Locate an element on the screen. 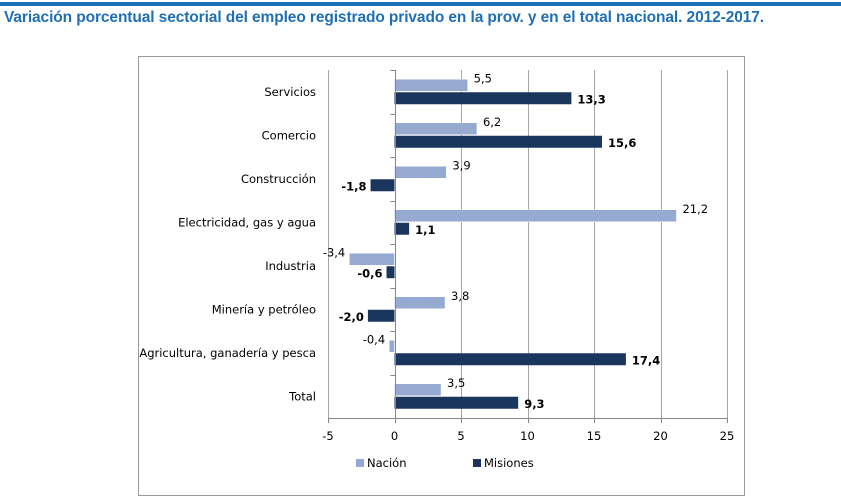 The width and height of the screenshot is (841, 496). x-tick-label: 20 is located at coordinates (660, 436).